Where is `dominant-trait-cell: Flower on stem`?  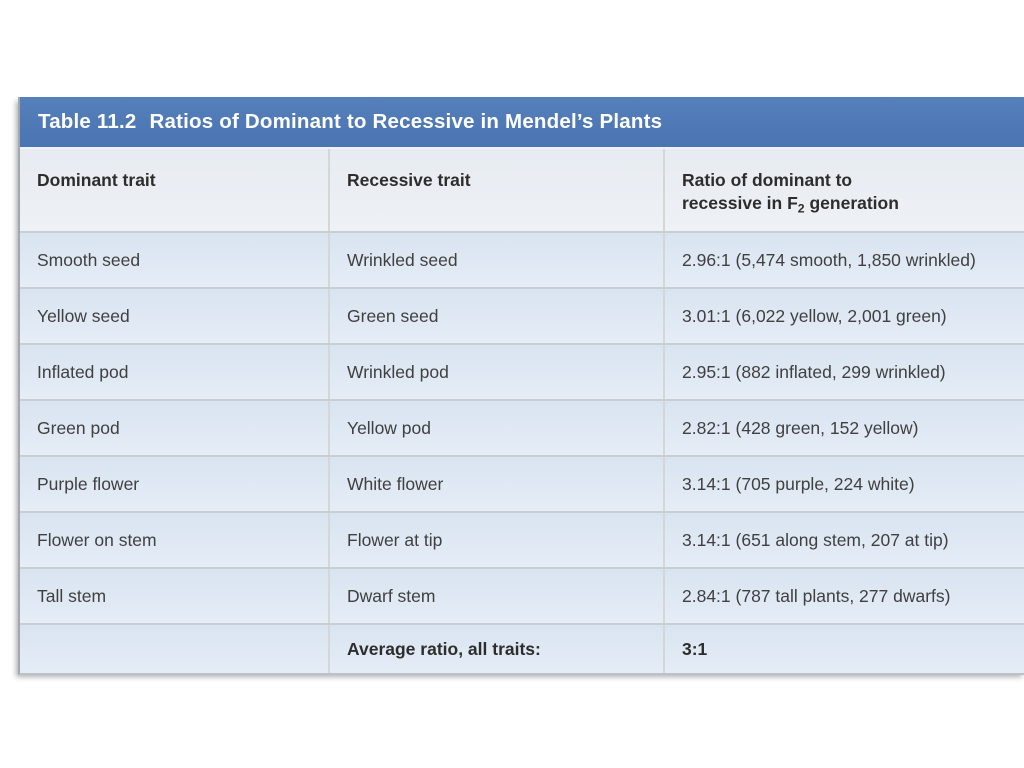
dominant-trait-cell: Flower on stem is located at coordinates (97, 539).